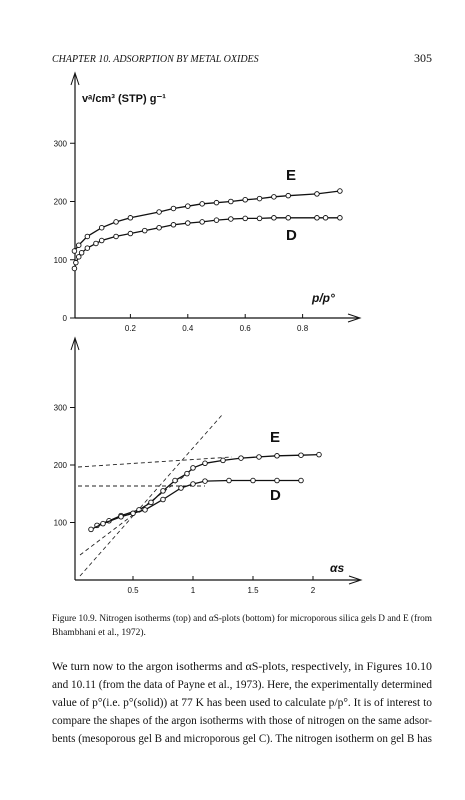 The image size is (465, 800). Describe the element at coordinates (99, 632) in the screenshot. I see `figure-caption: Bhambhani et al., 1972).` at that location.